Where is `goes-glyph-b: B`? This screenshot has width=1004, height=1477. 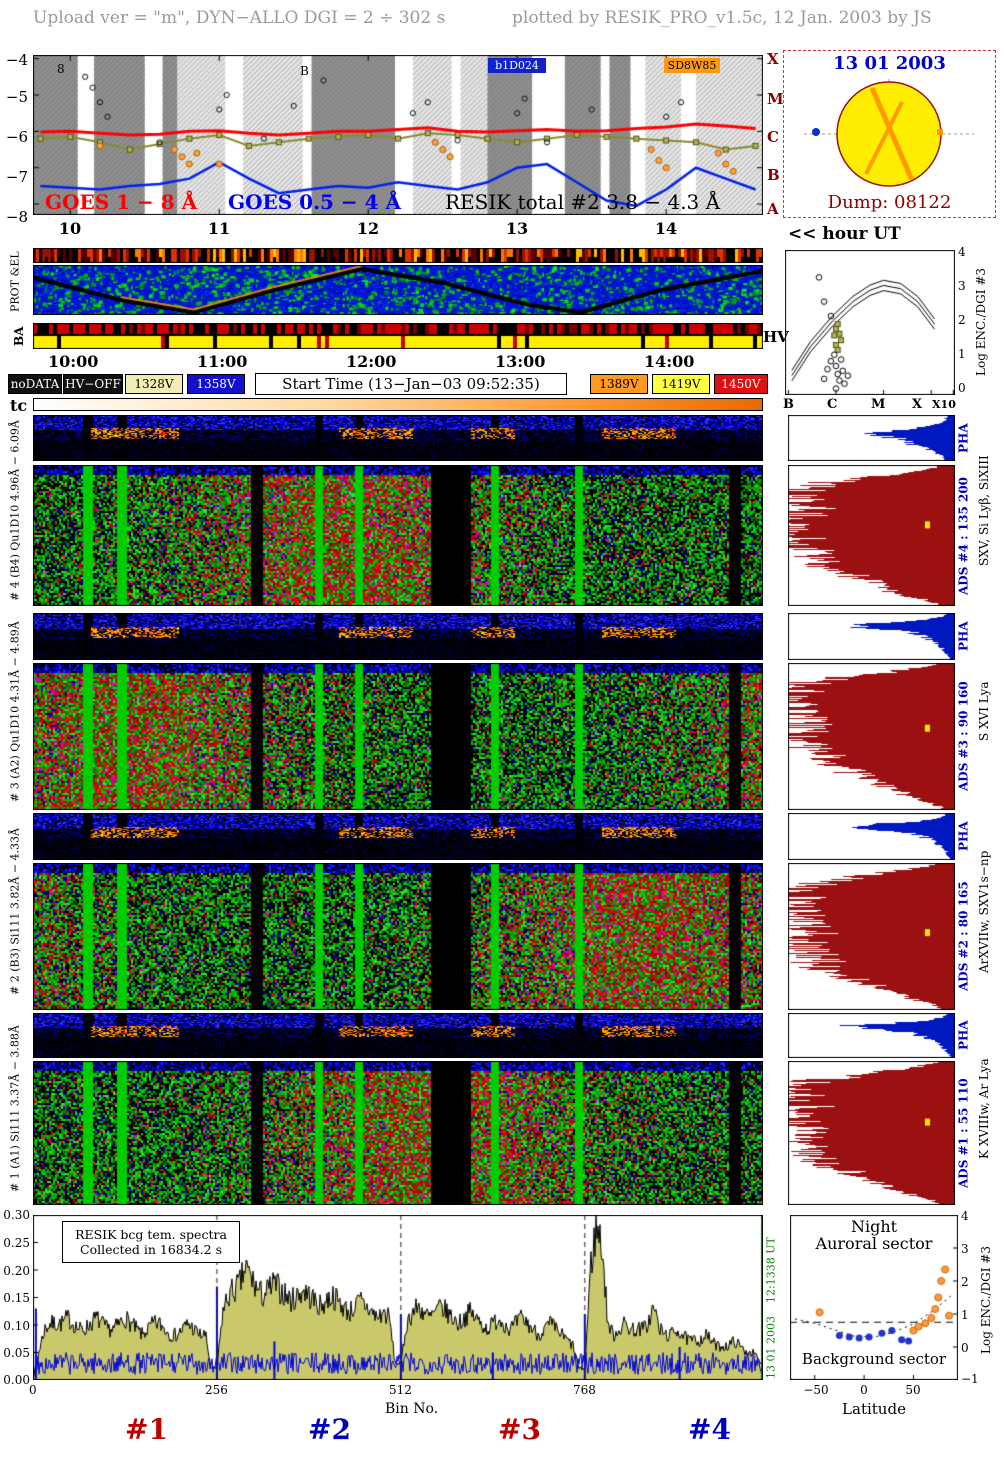 goes-glyph-b: B is located at coordinates (304, 71).